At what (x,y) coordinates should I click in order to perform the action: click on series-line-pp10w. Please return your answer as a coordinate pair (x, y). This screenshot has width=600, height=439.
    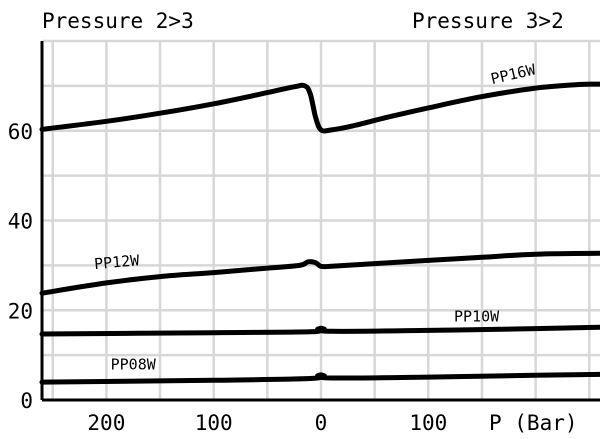
    Looking at the image, I should click on (319, 330).